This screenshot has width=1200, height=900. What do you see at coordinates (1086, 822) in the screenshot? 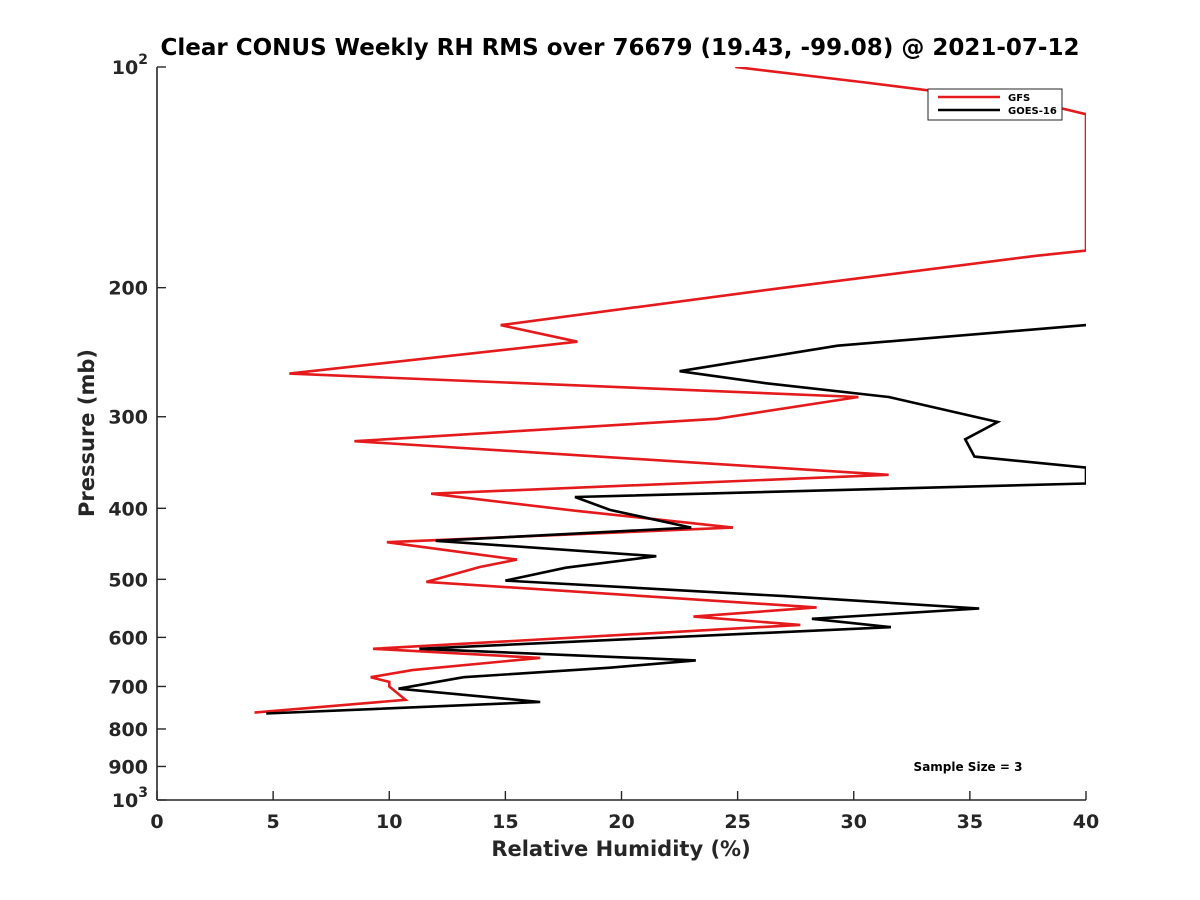
I see `x-tick-label: 40` at bounding box center [1086, 822].